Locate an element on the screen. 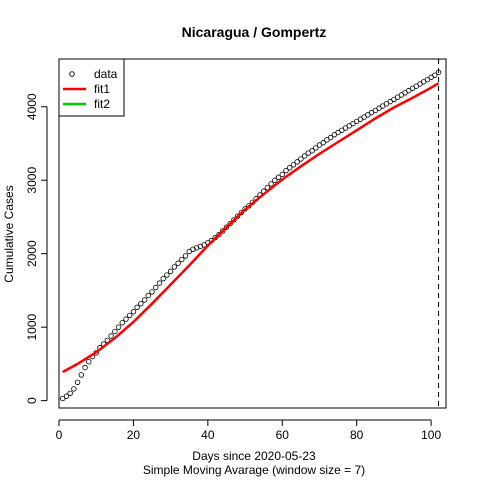 The width and height of the screenshot is (480, 480). x-axis-sublabel: Simple Moving Avarage (window size = 7) is located at coordinates (254, 470).